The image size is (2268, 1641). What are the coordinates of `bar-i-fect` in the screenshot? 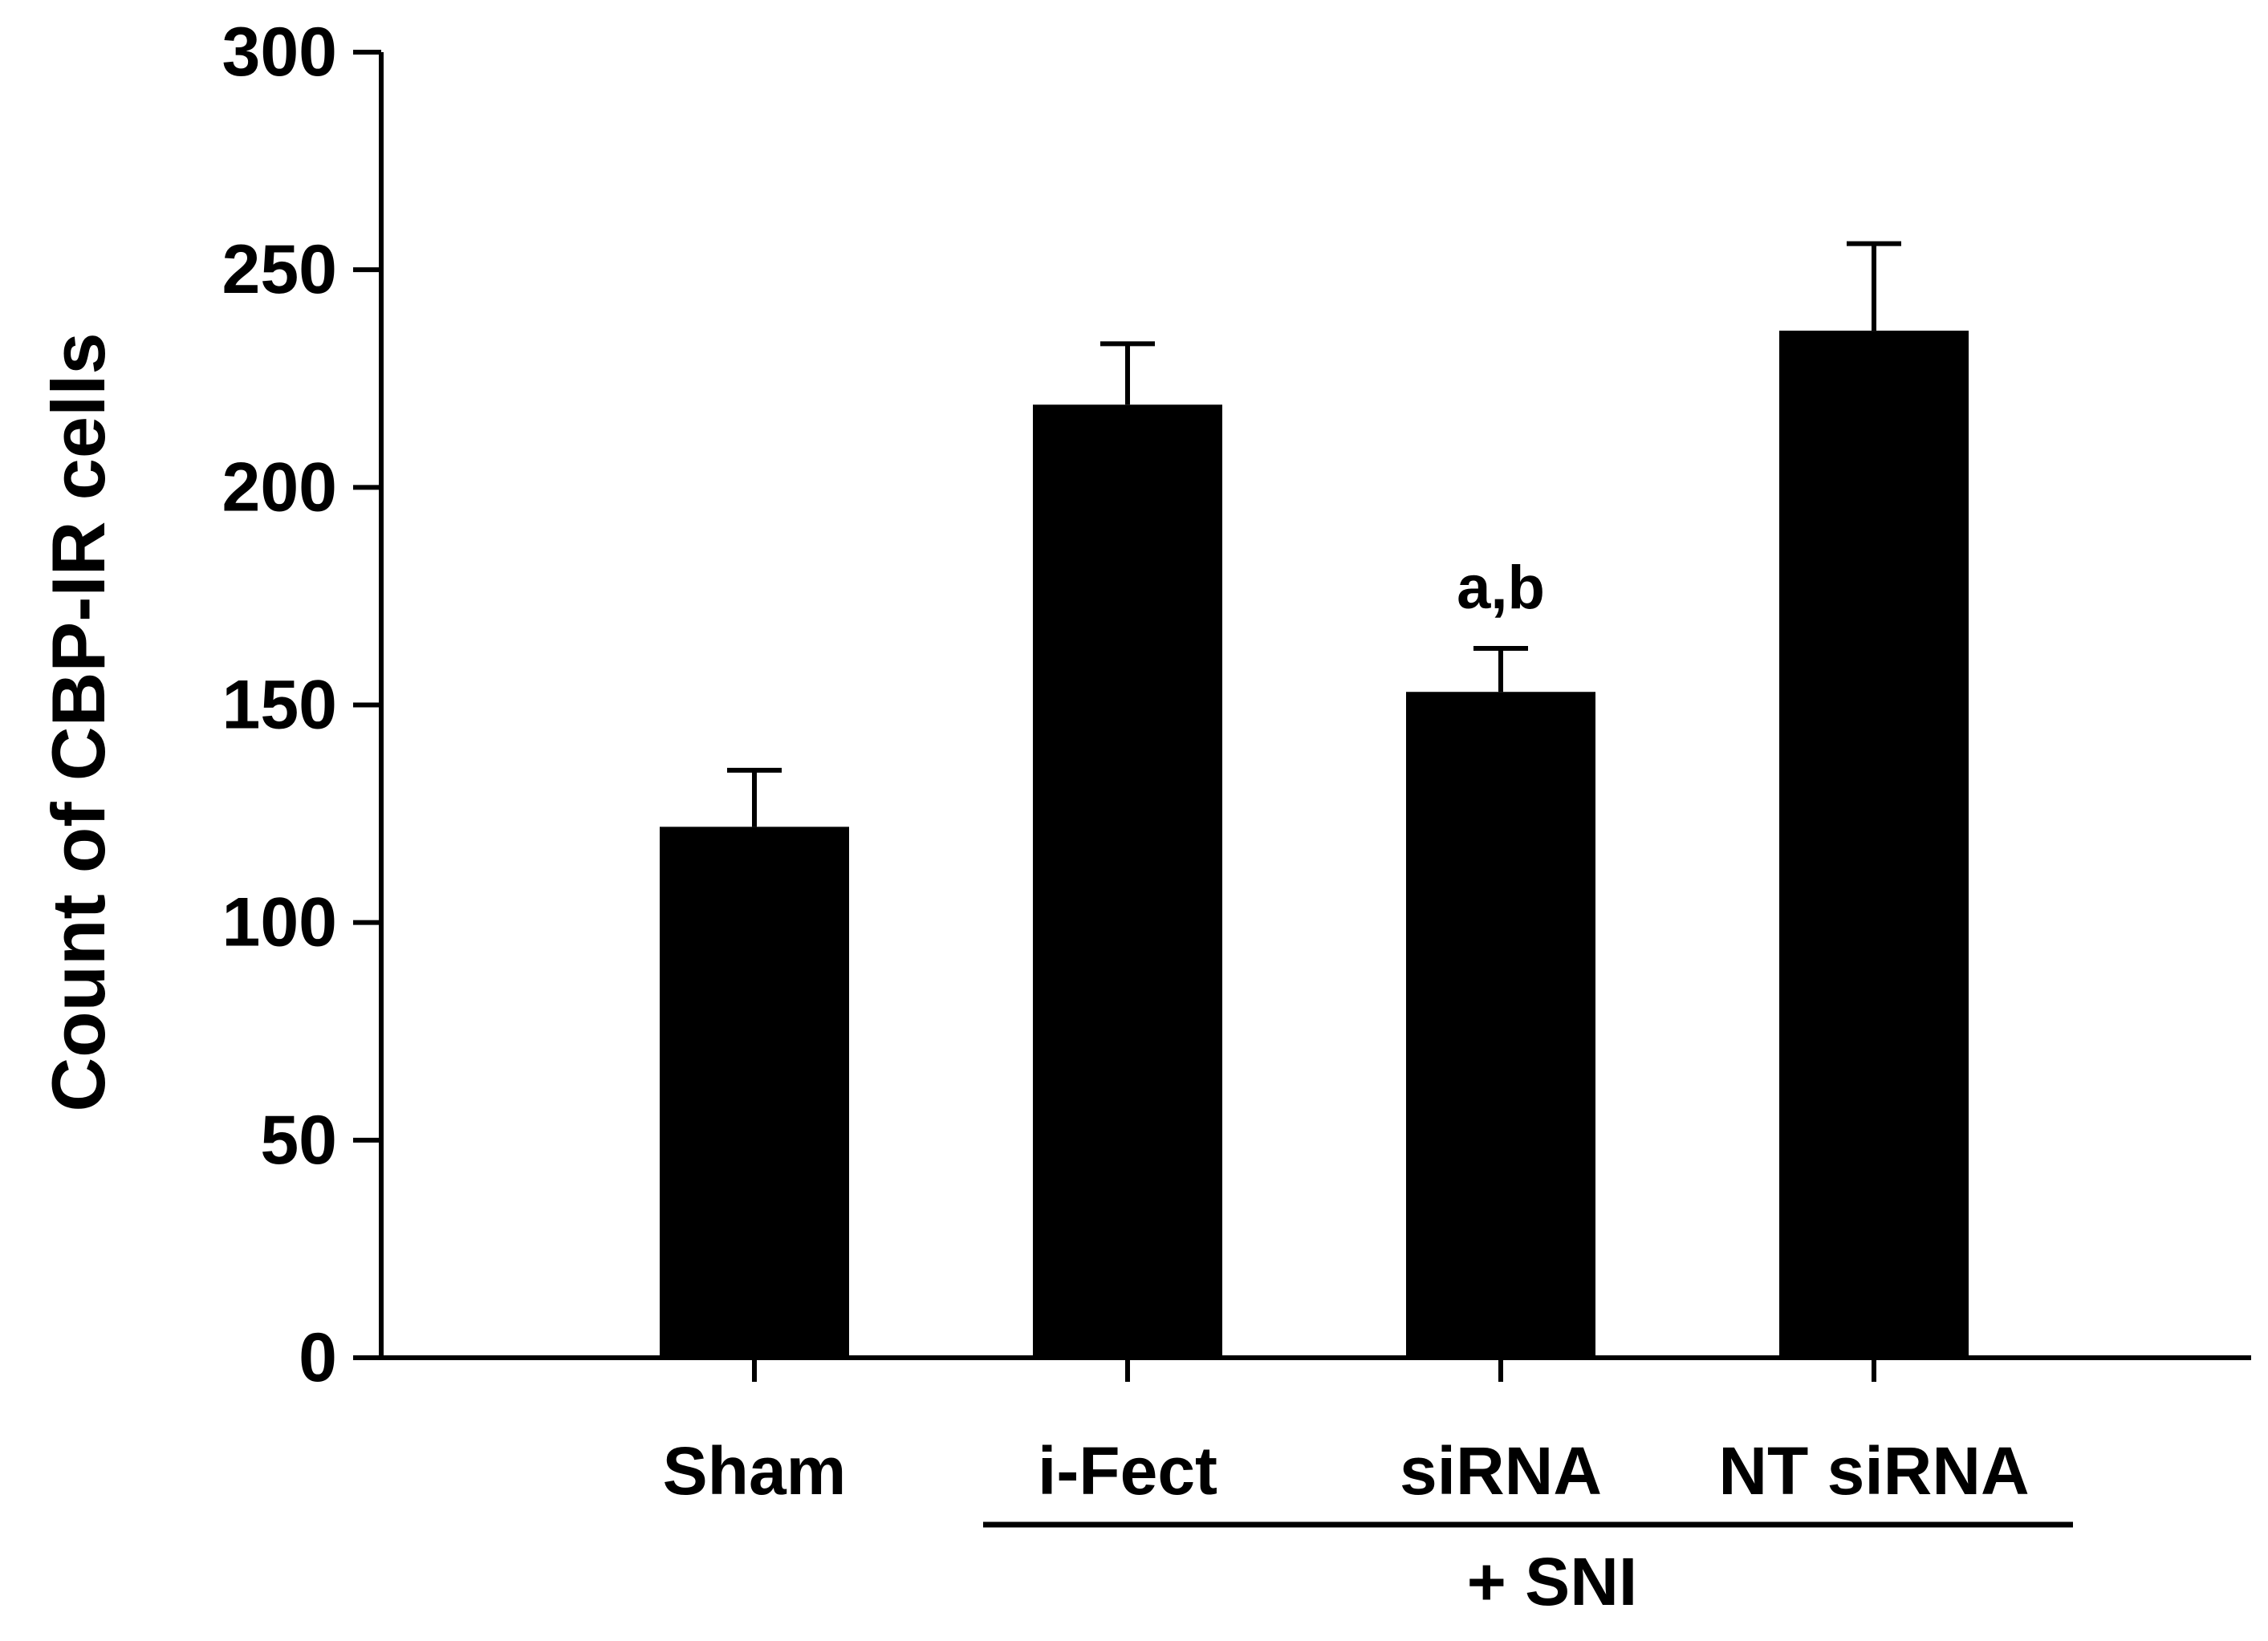 It's located at (1128, 881).